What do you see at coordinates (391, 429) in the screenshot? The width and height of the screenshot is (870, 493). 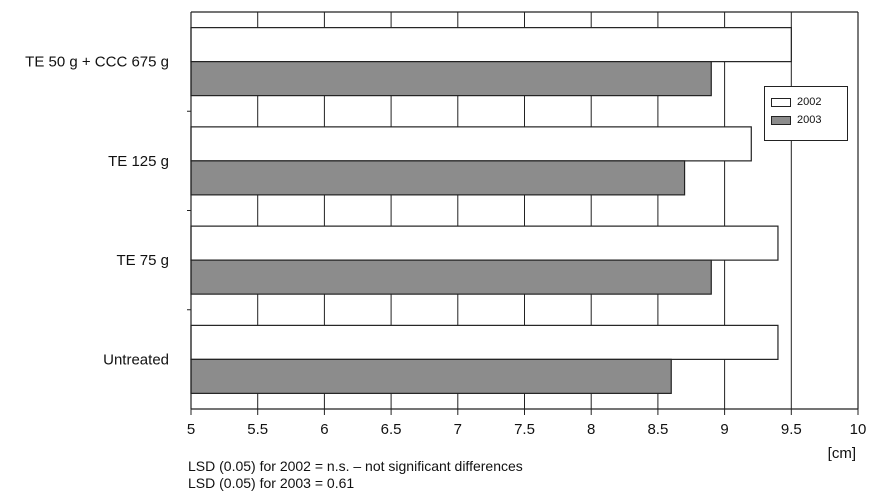 I see `x-tick-label: 6.5` at bounding box center [391, 429].